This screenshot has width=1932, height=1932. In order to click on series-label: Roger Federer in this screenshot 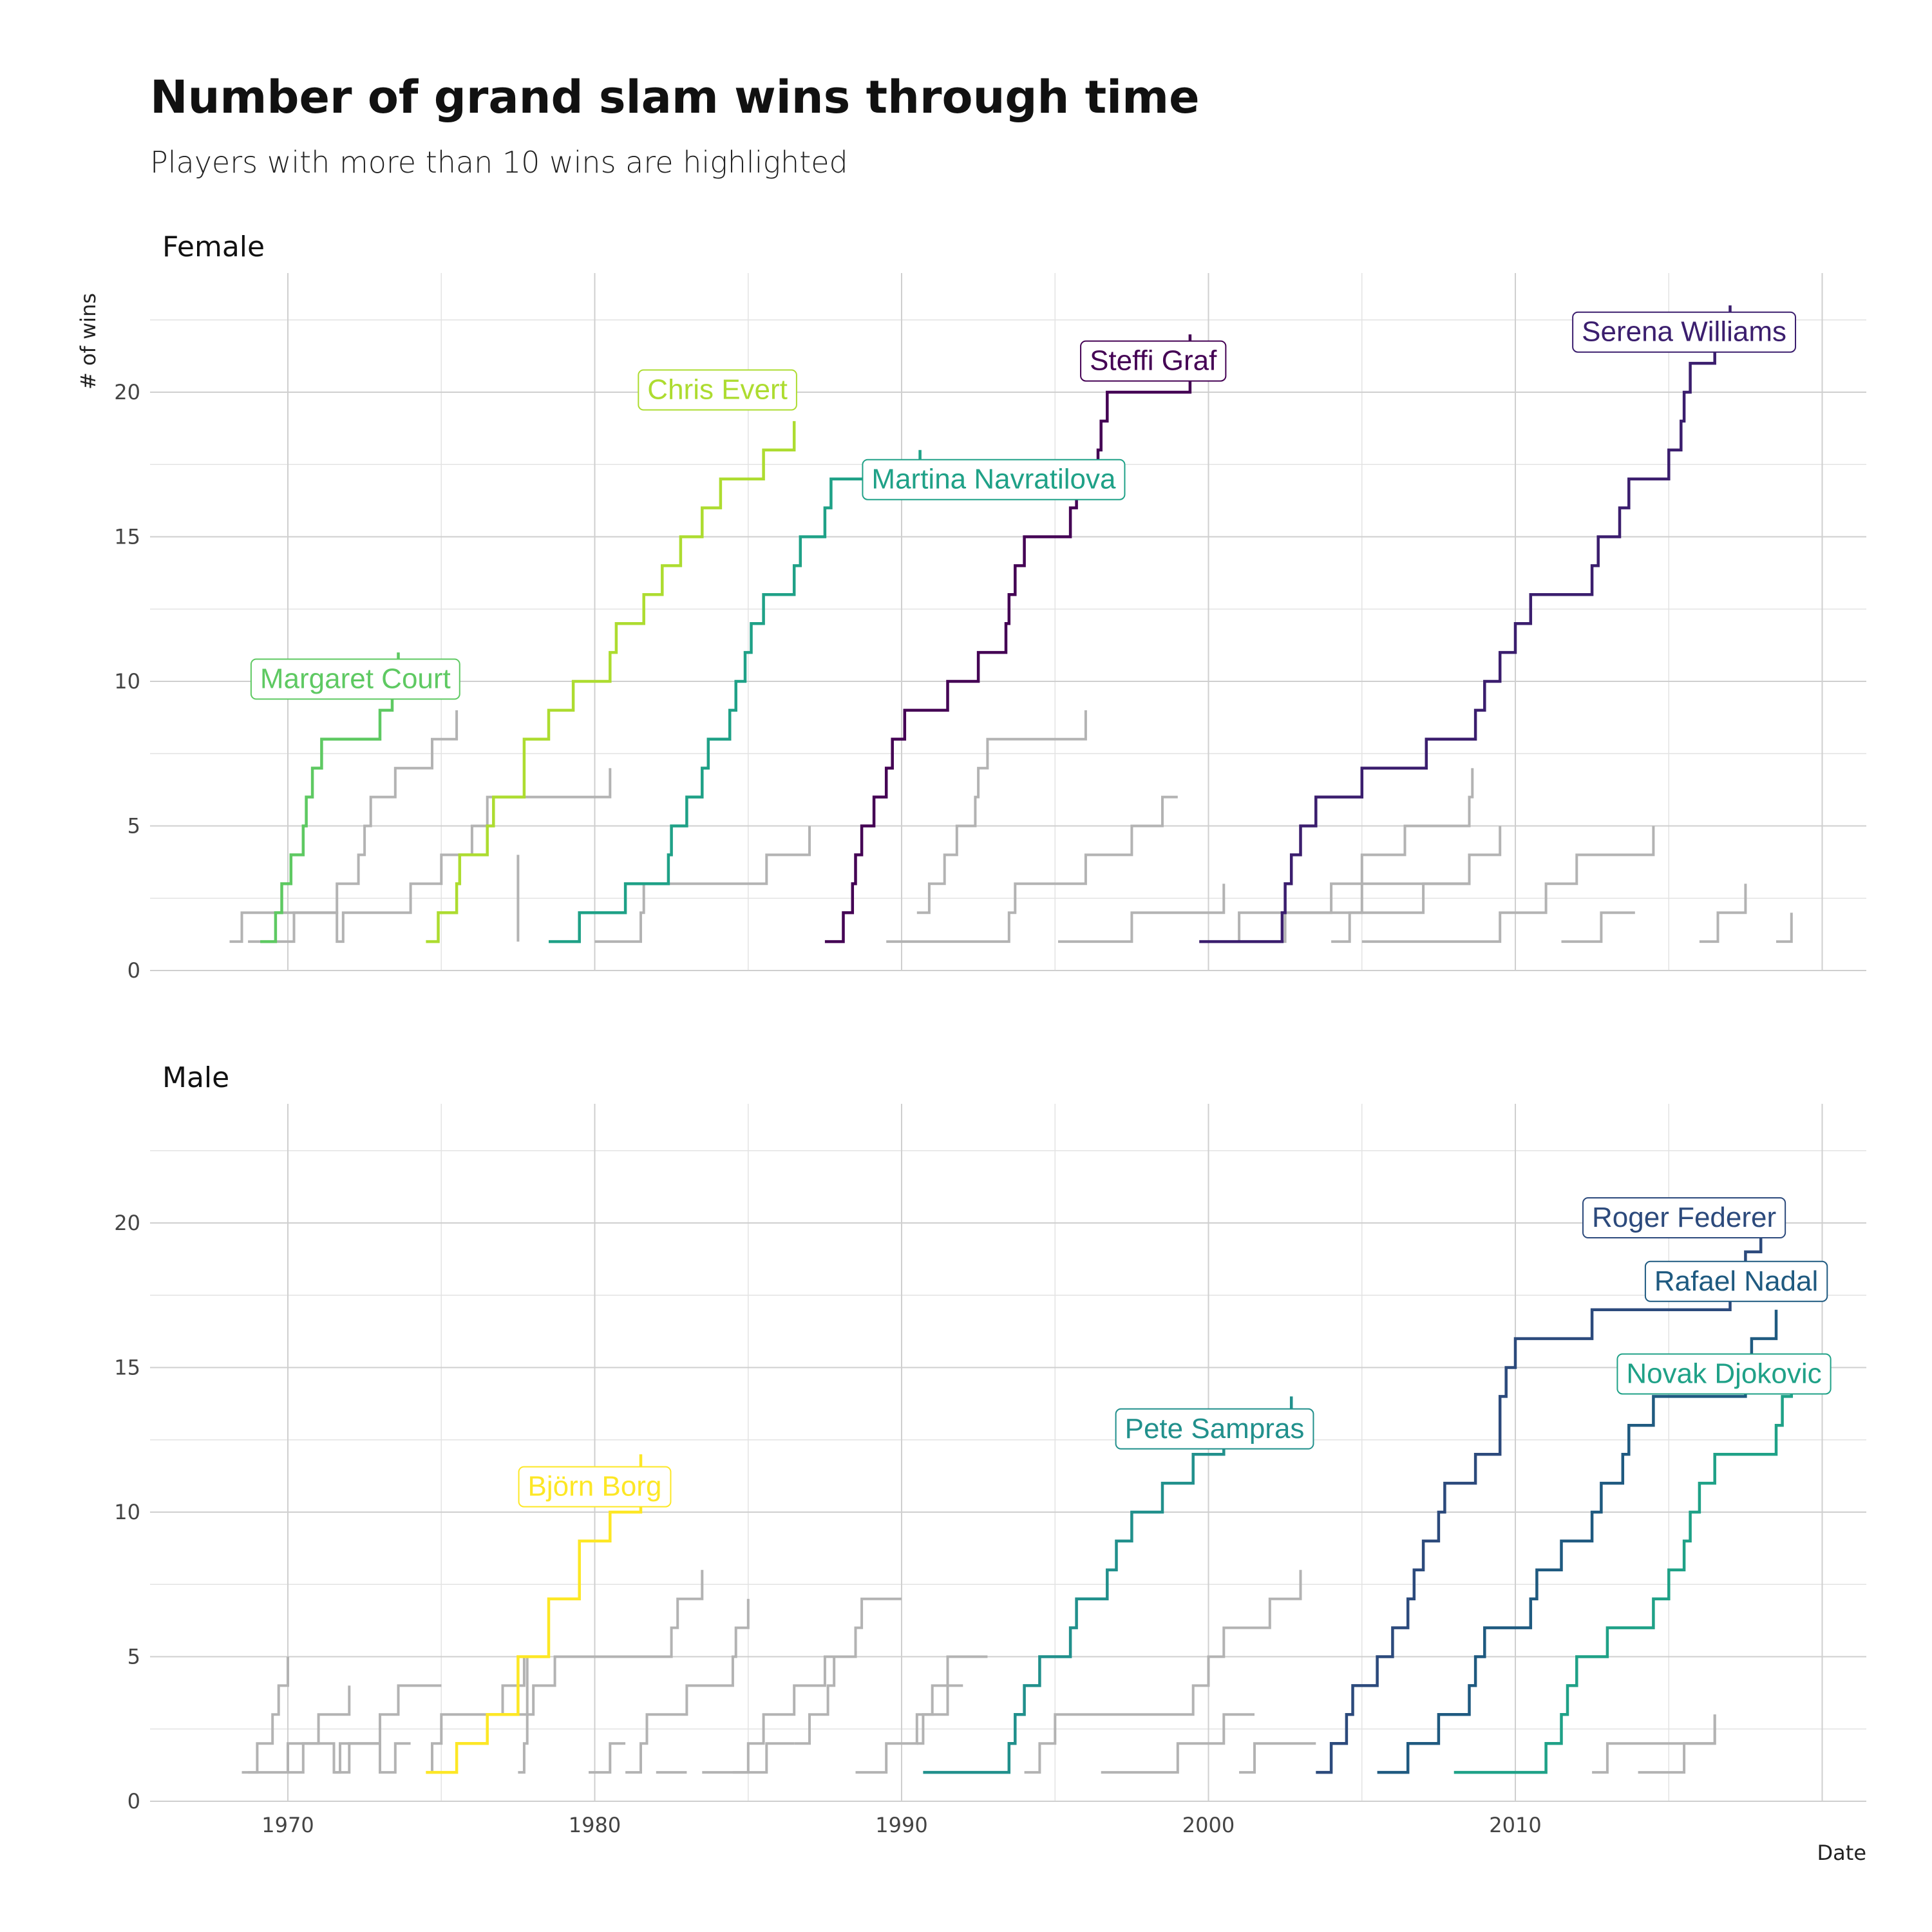, I will do `click(1684, 1218)`.